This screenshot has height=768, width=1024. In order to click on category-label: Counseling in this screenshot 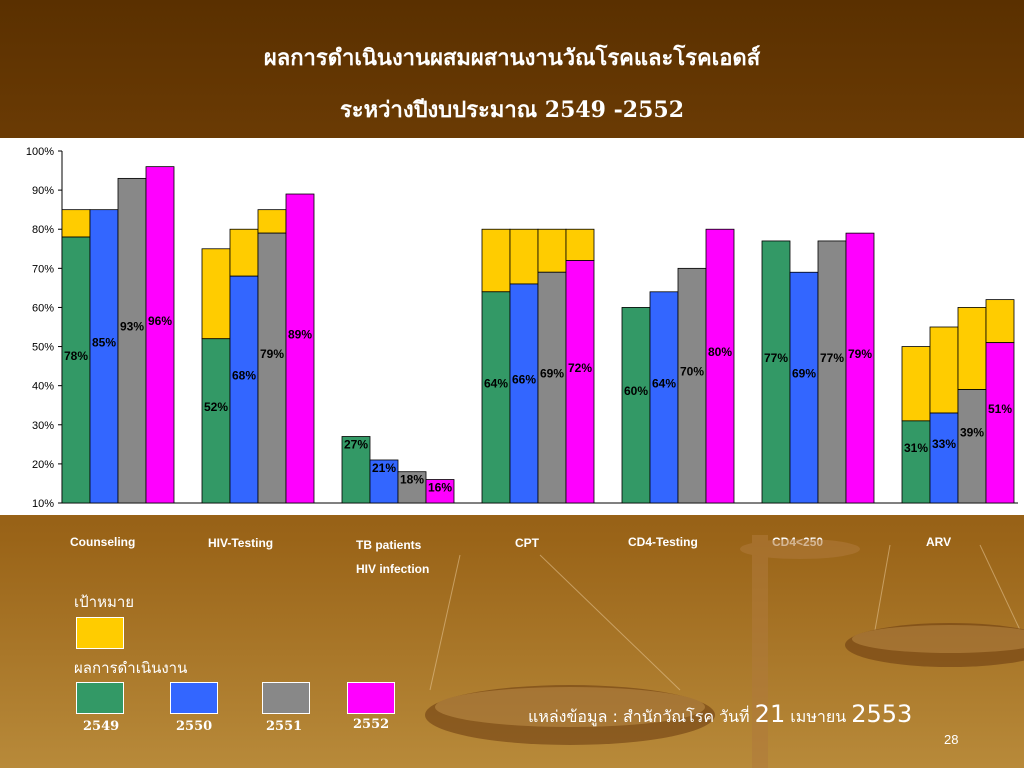, I will do `click(103, 542)`.